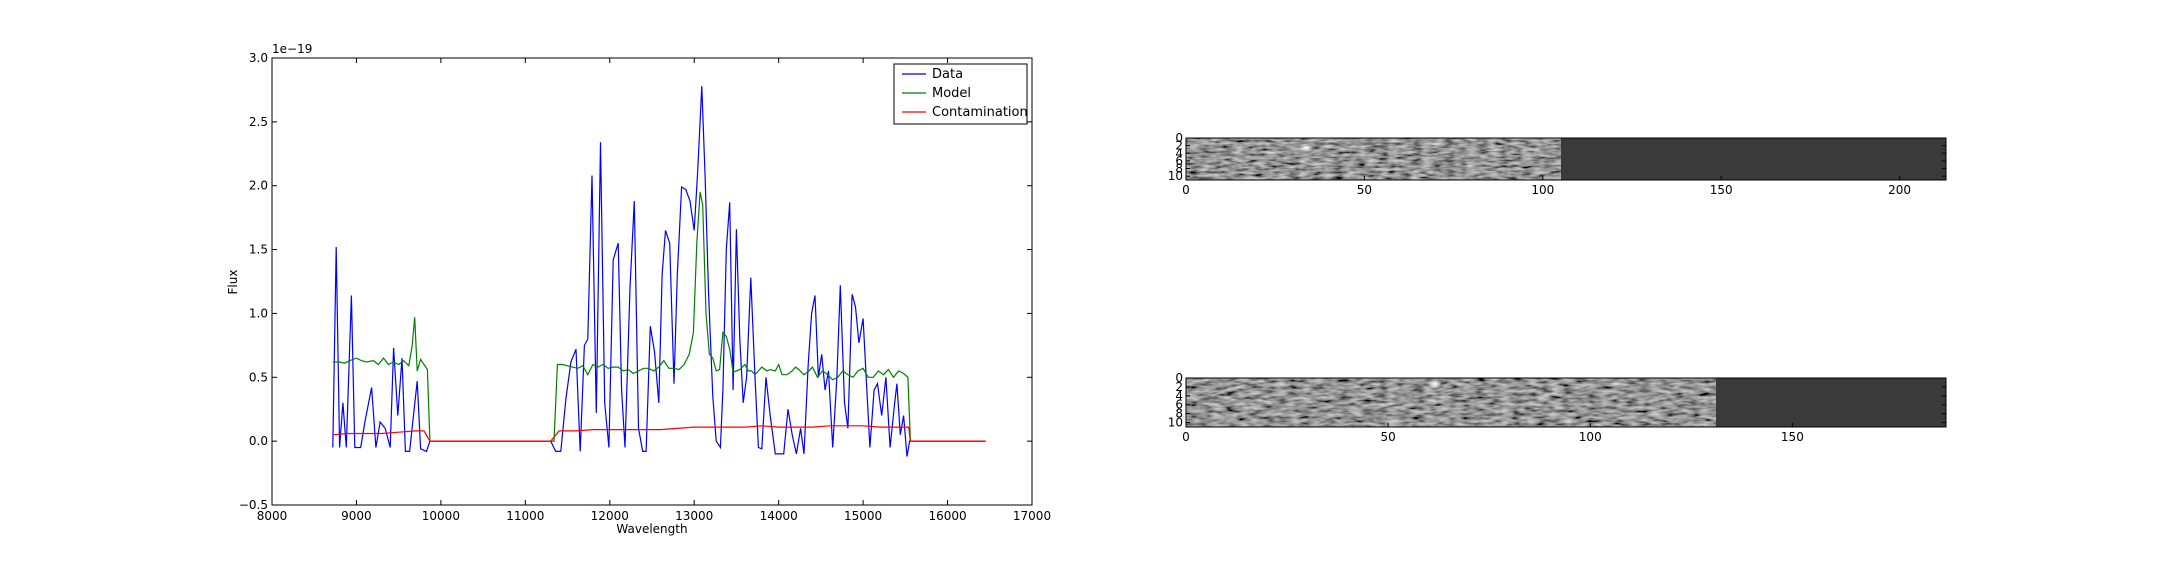 The height and width of the screenshot is (576, 2160). Describe the element at coordinates (233, 282) in the screenshot. I see `y-axis-label: Flux` at that location.